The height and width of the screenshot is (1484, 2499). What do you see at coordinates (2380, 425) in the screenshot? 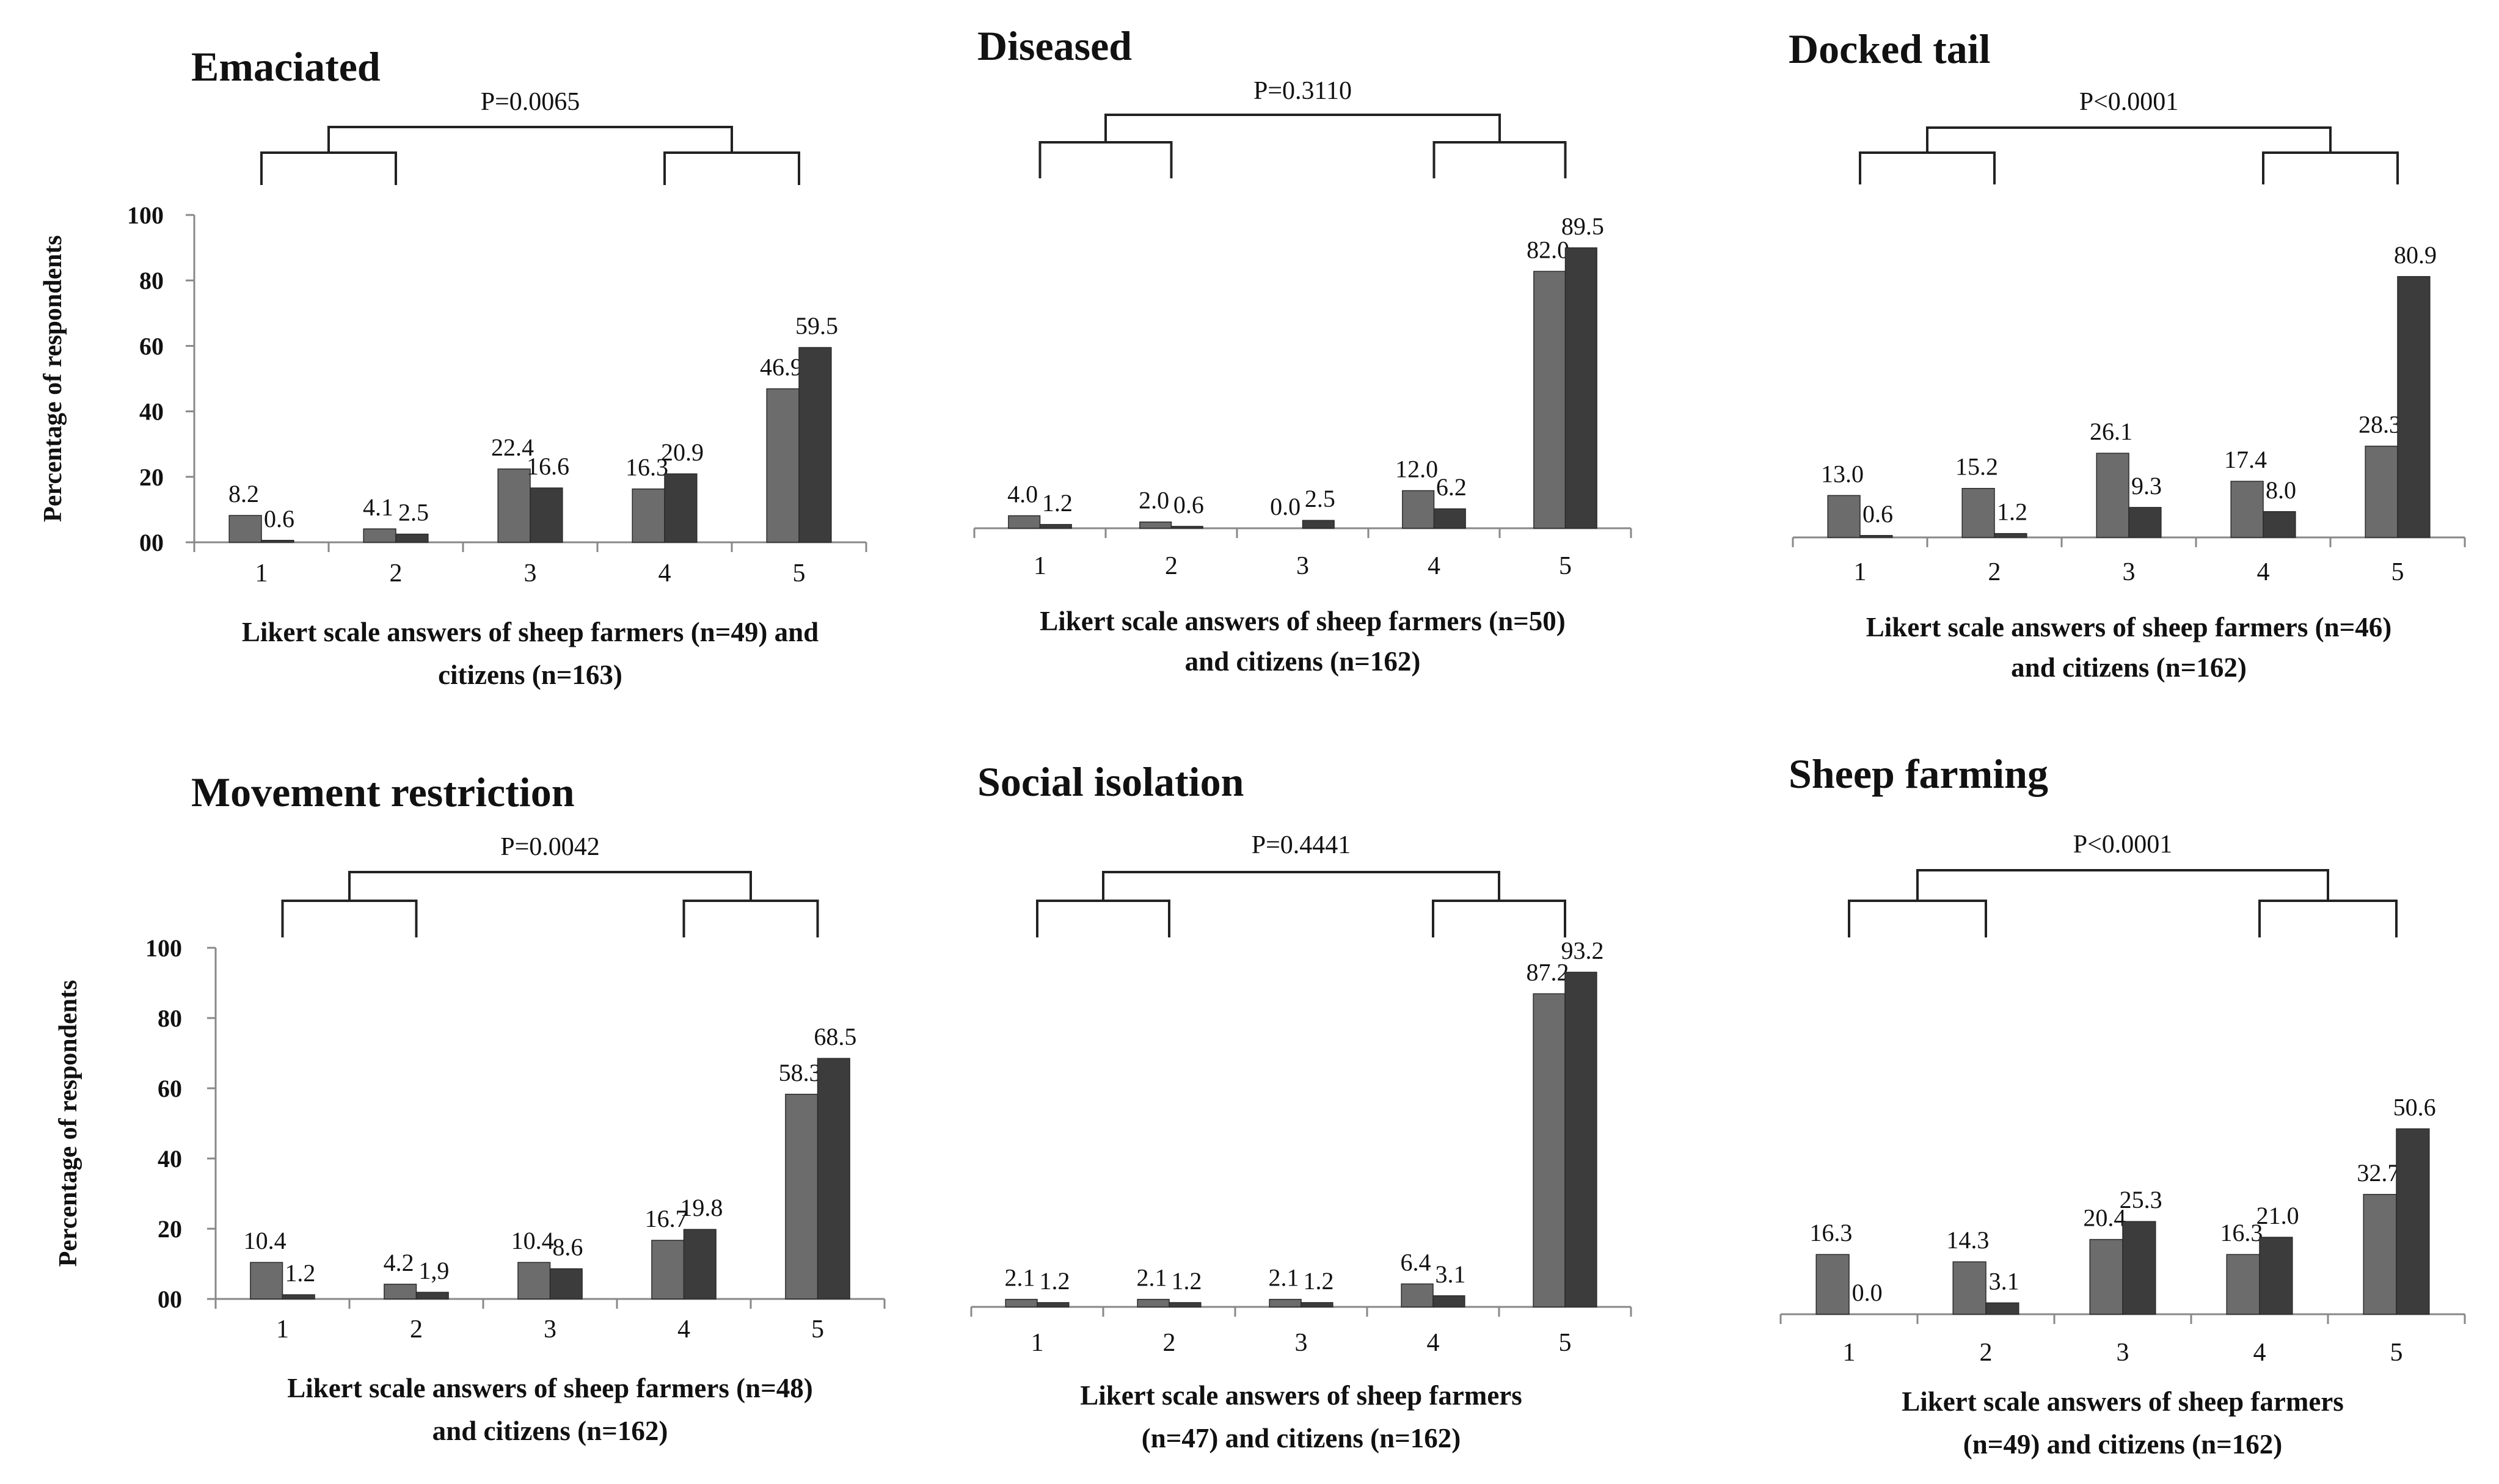
I see `farmers-data-label-5: 28.3` at bounding box center [2380, 425].